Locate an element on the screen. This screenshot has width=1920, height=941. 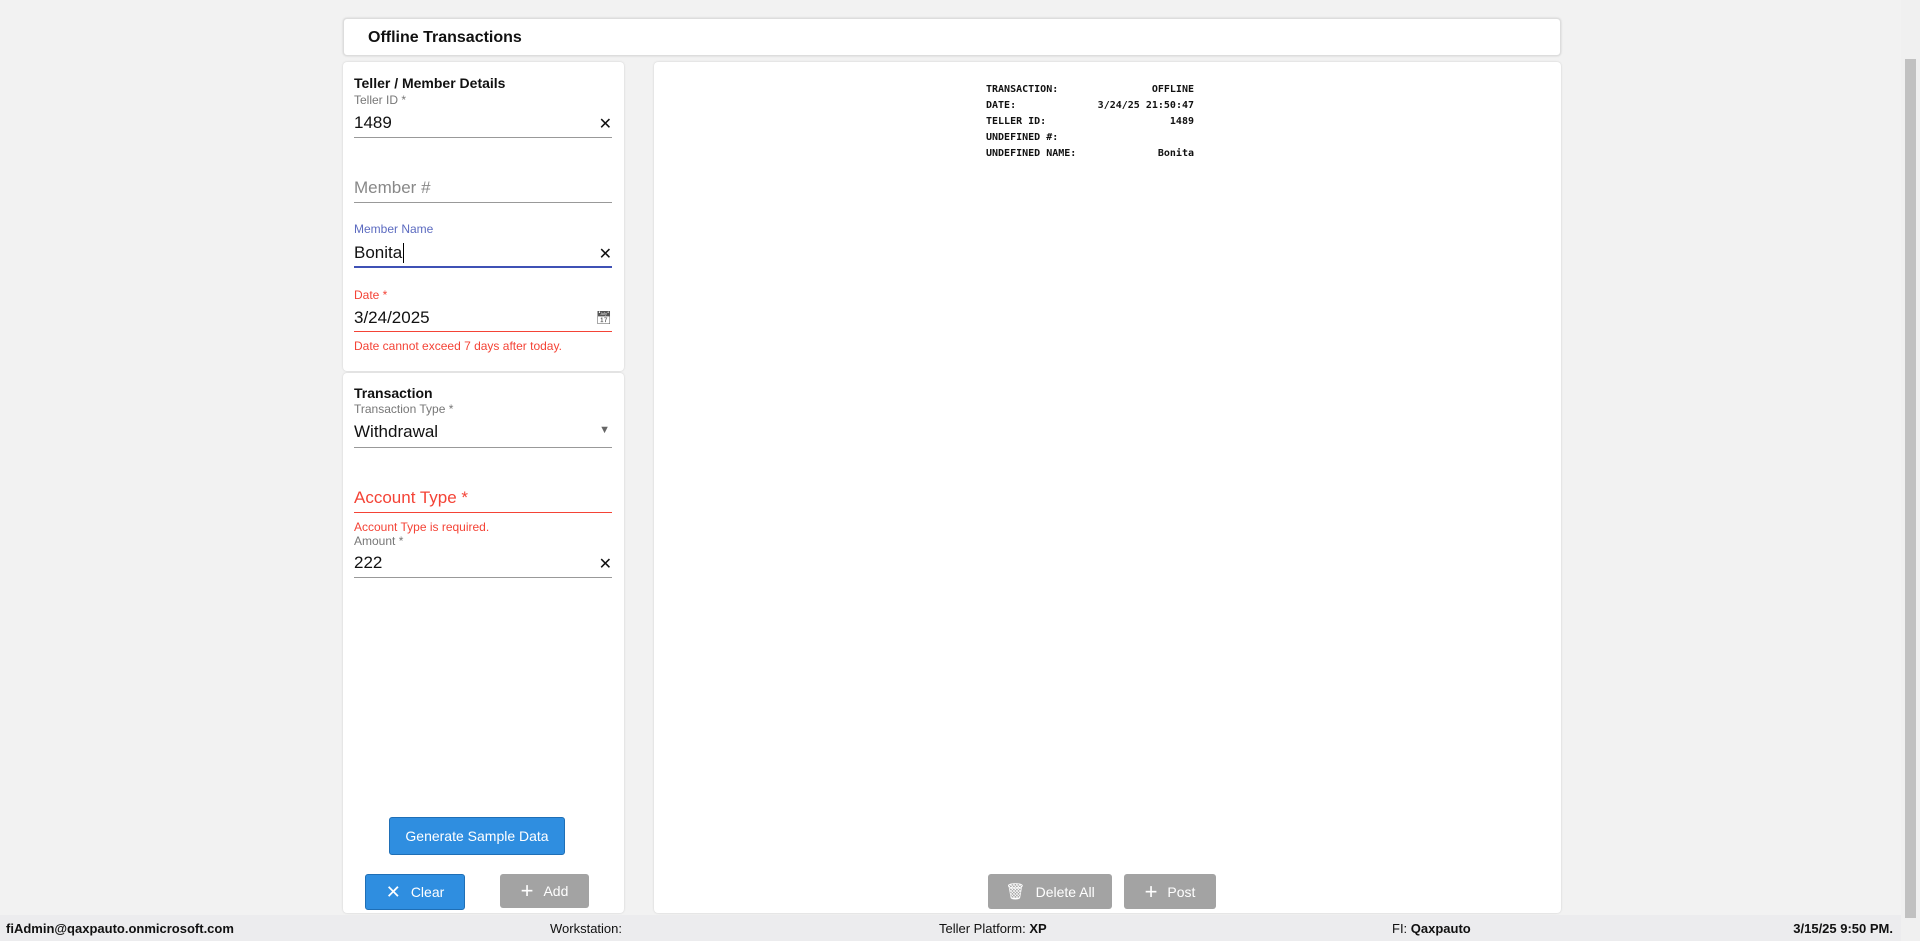
teller-id-input: 1489 is located at coordinates (373, 122).